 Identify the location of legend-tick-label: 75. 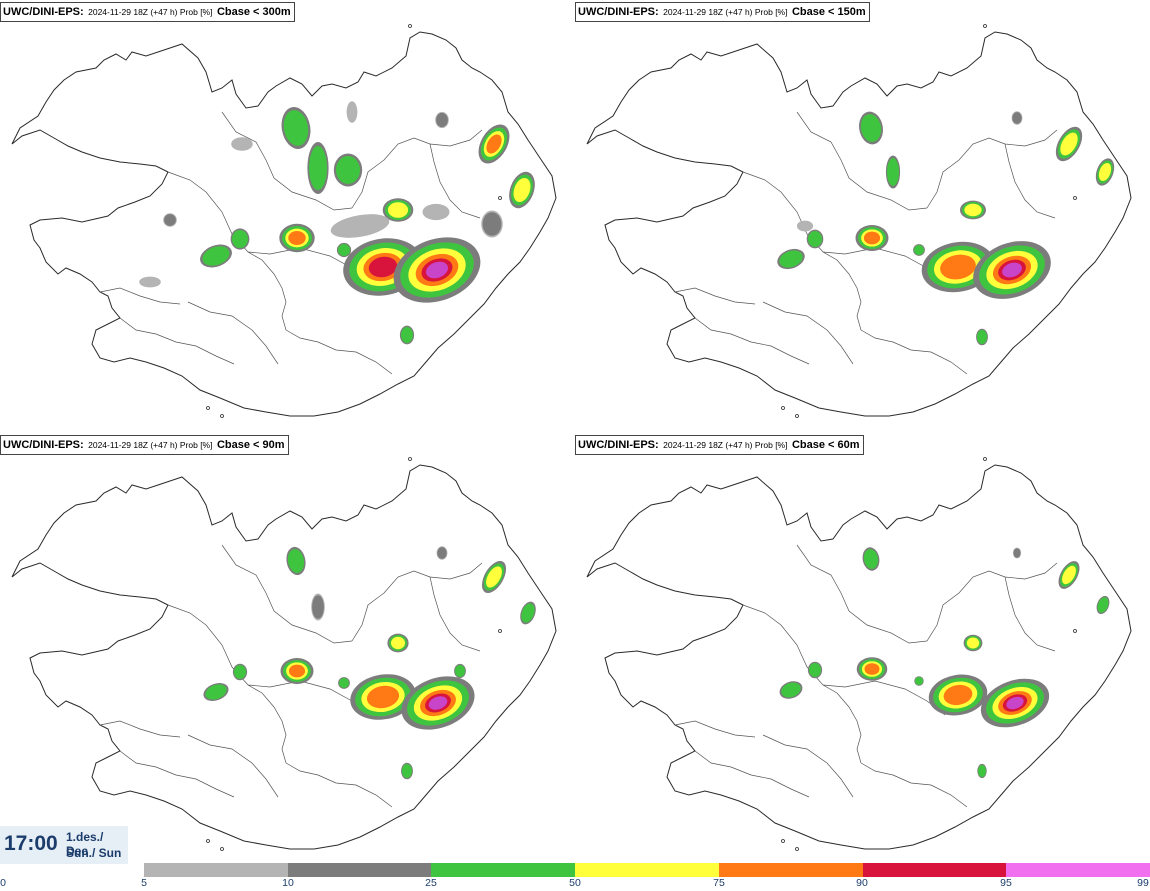
(719, 883).